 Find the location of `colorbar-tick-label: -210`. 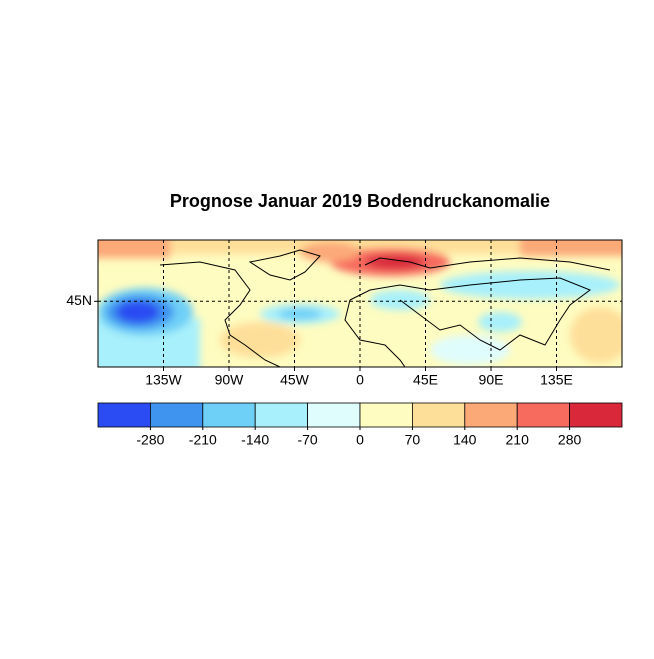

colorbar-tick-label: -210 is located at coordinates (203, 440).